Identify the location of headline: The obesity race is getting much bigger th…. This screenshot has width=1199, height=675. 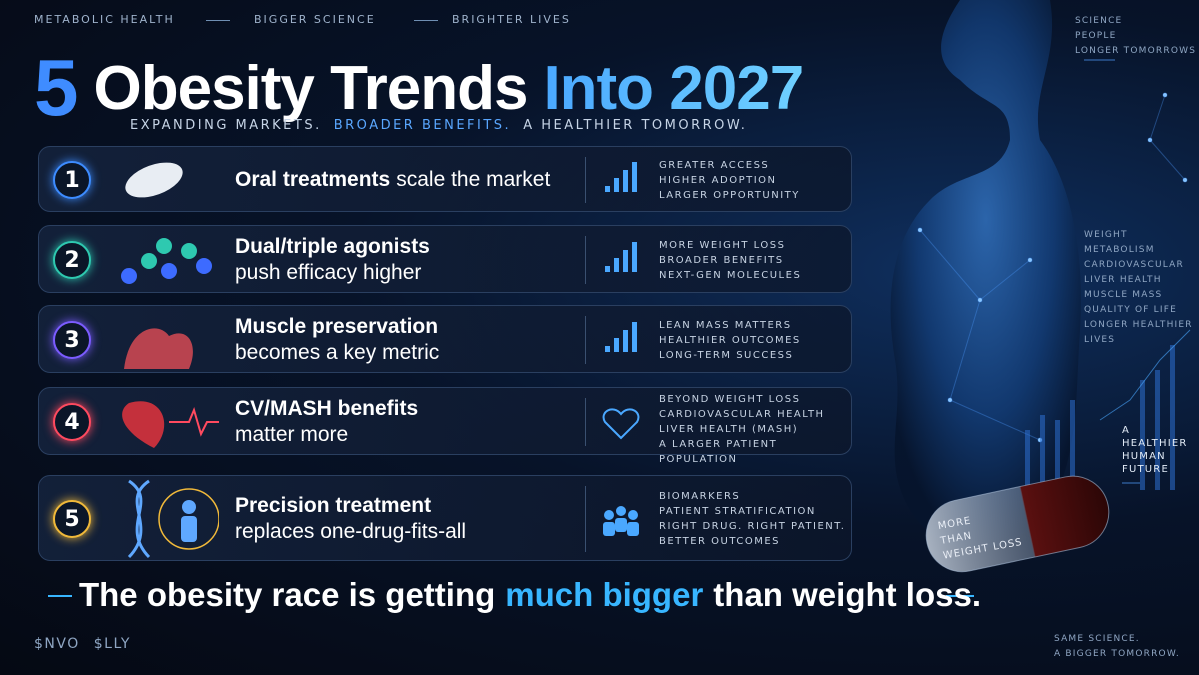
(530, 595).